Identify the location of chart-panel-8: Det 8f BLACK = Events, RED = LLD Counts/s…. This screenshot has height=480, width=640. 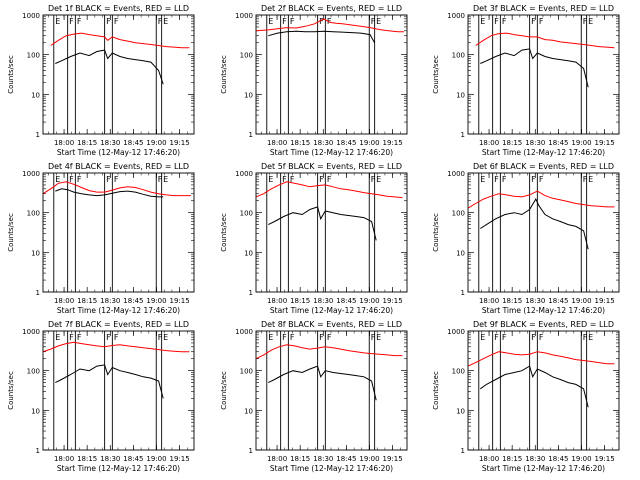
(314, 396).